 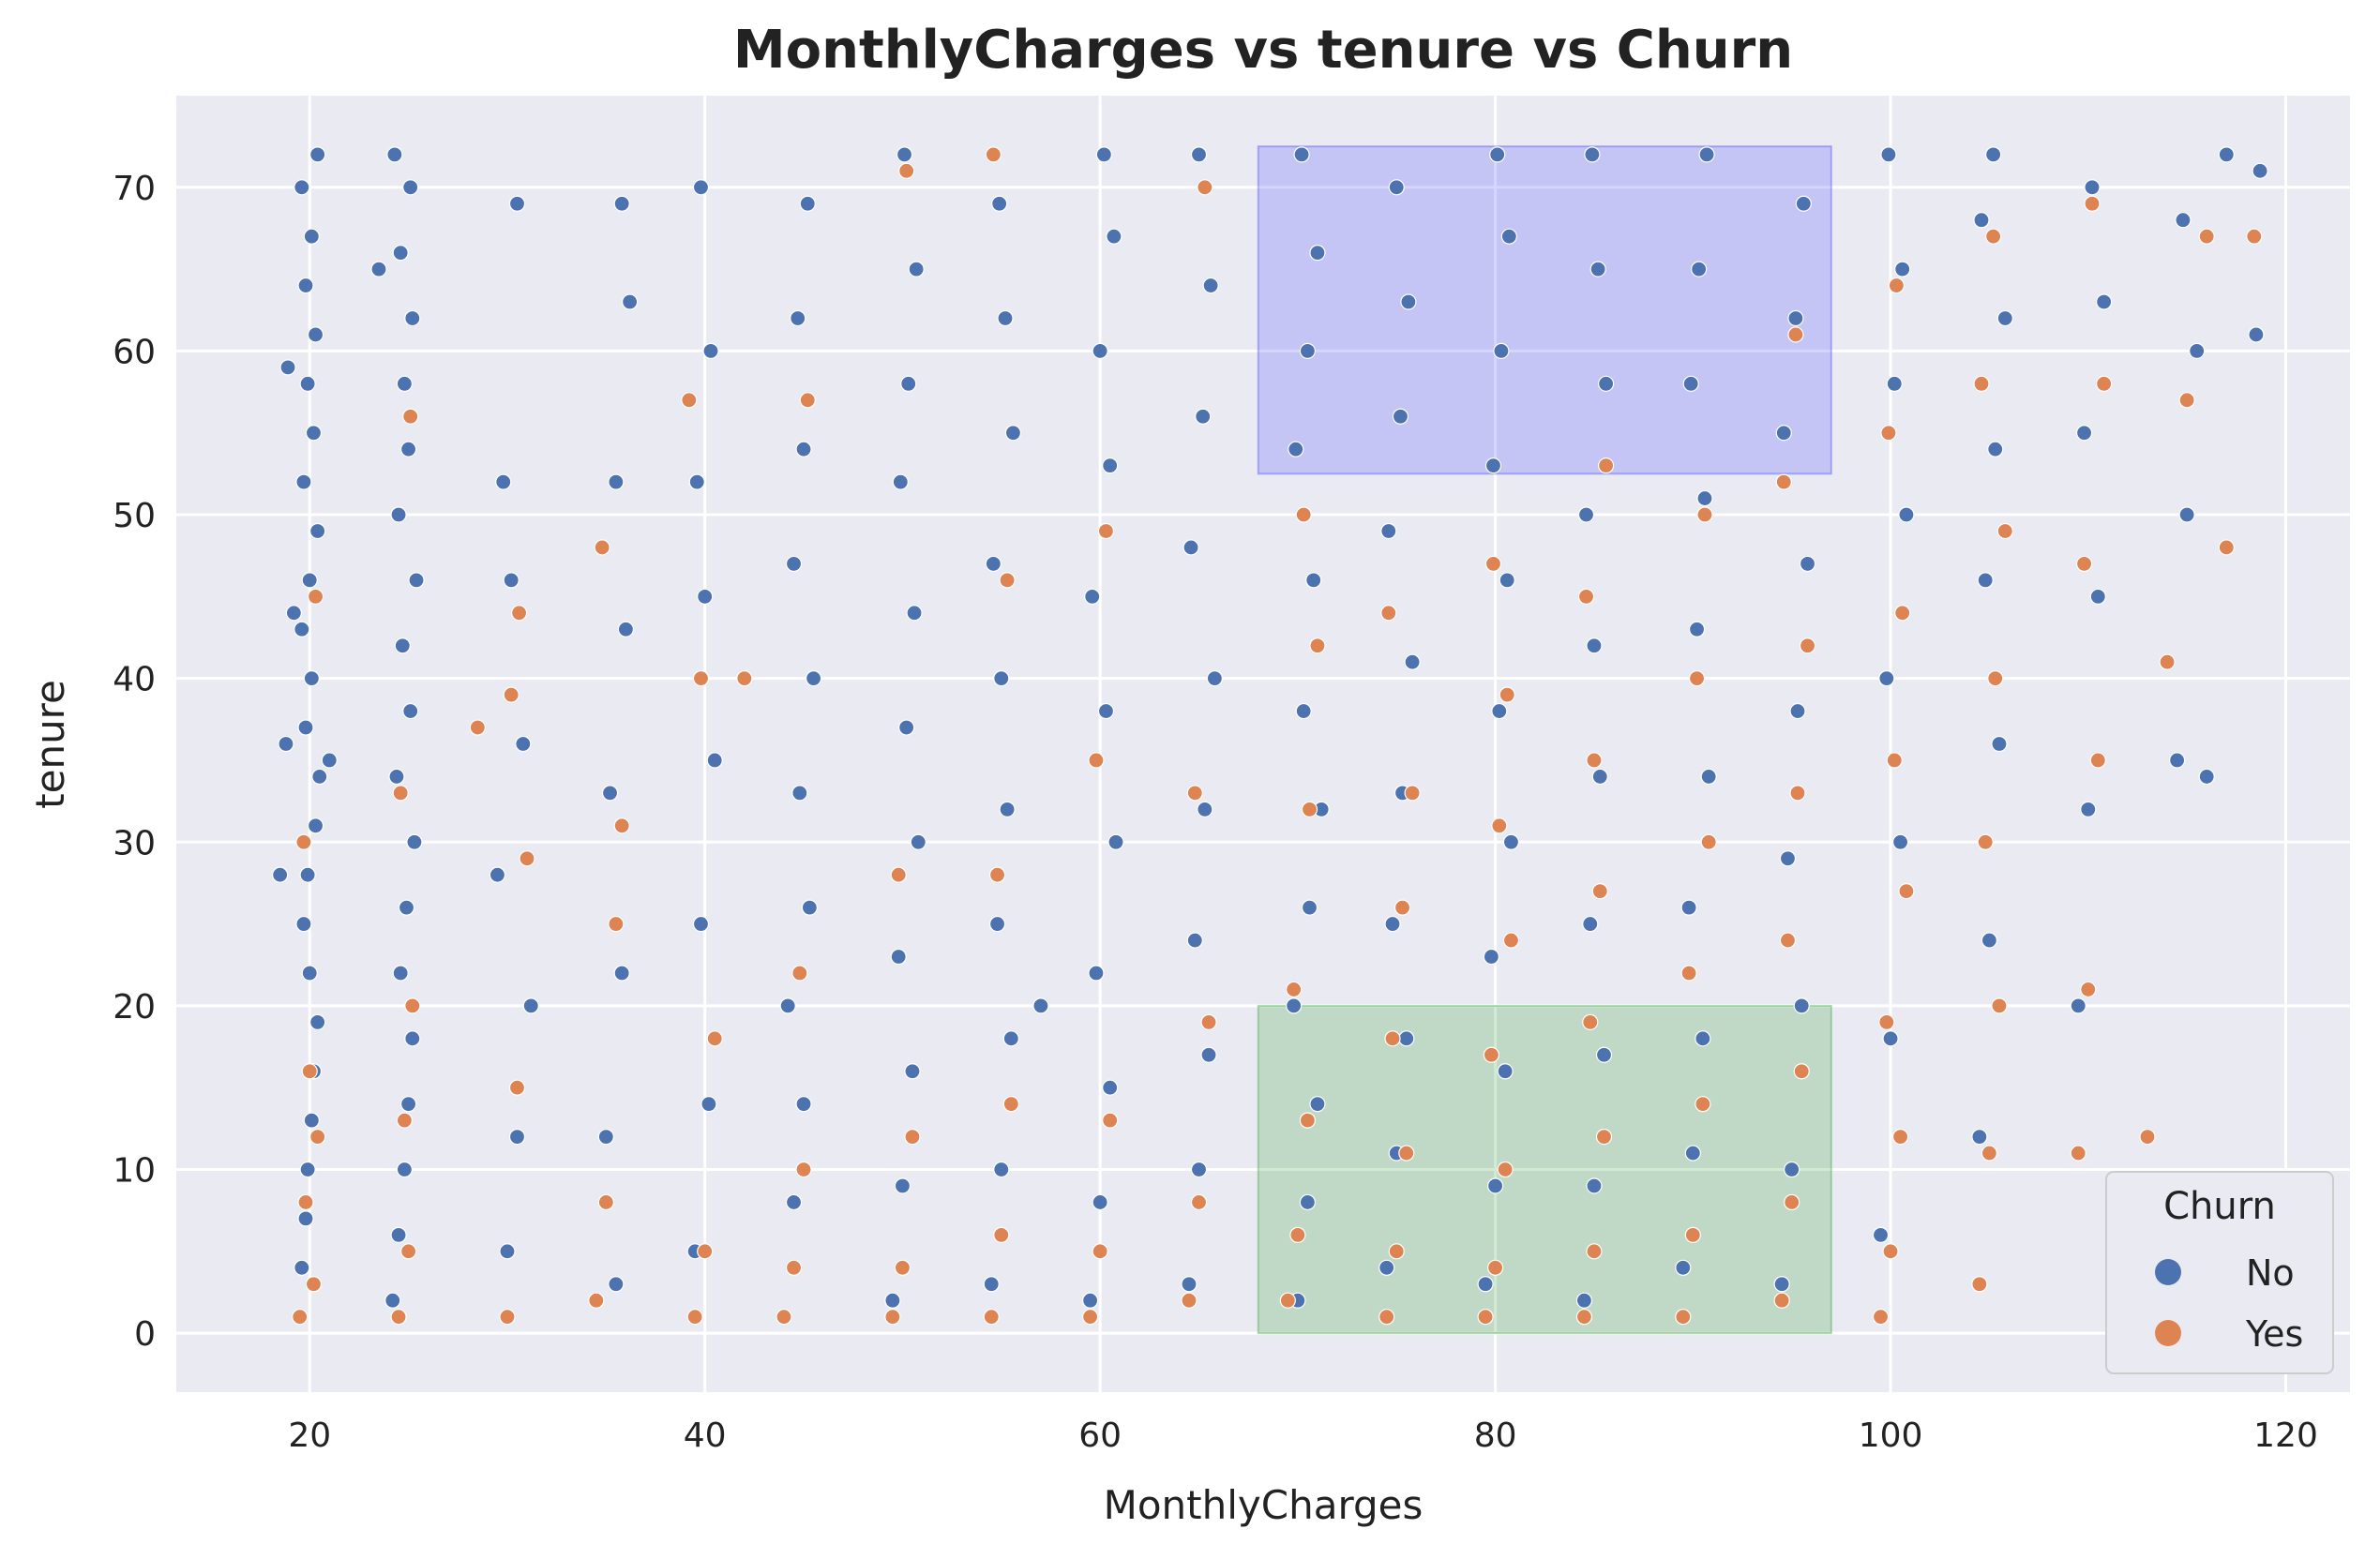 I want to click on legend-marker-no, so click(x=2168, y=1272).